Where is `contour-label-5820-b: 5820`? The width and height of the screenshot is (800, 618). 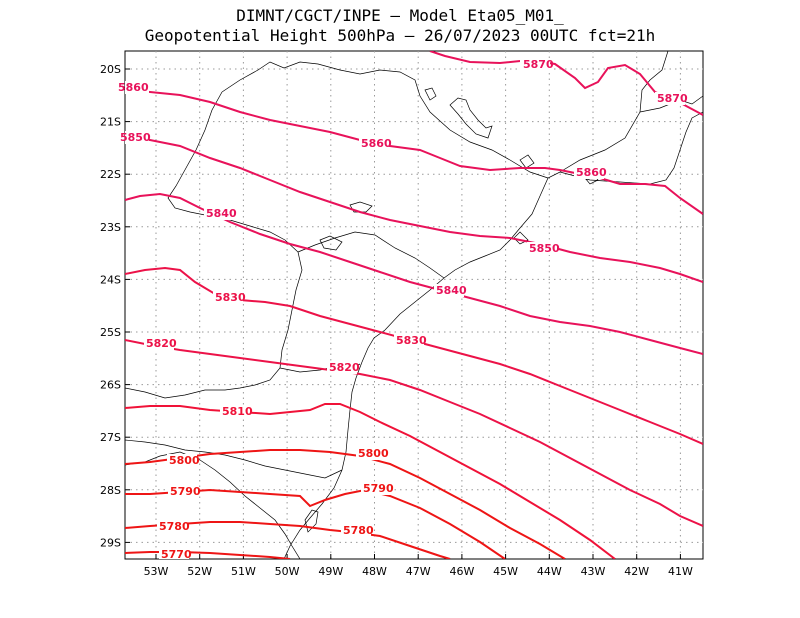 contour-label-5820-b: 5820 is located at coordinates (344, 367).